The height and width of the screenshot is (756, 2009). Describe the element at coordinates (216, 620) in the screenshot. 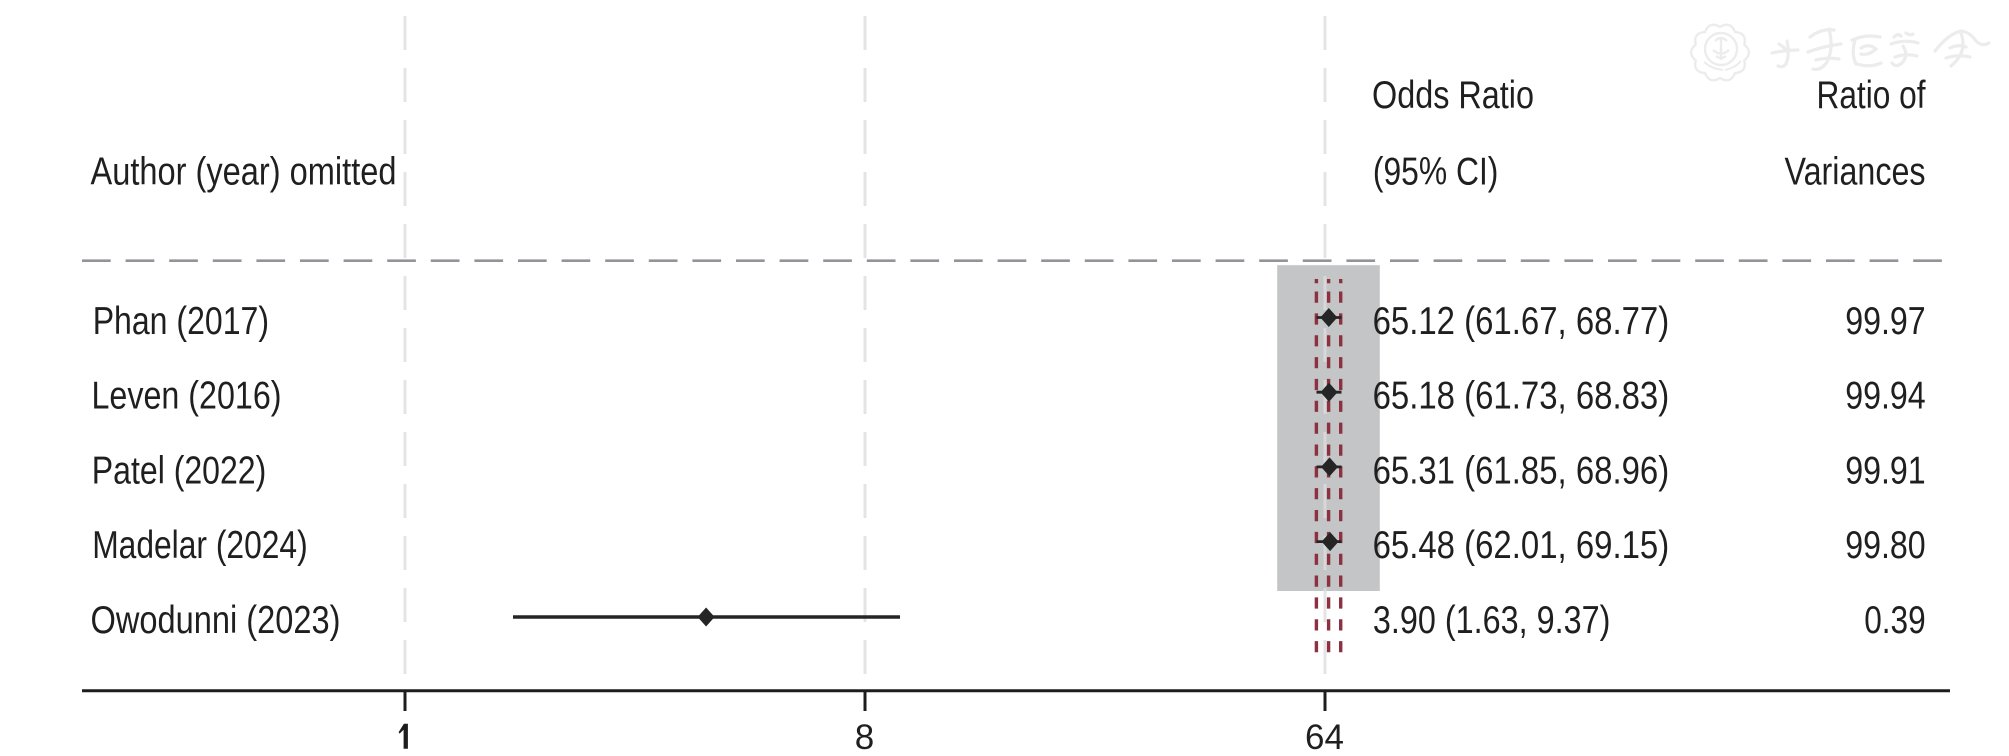

I see `svg-text: Owodunni (2023)` at that location.